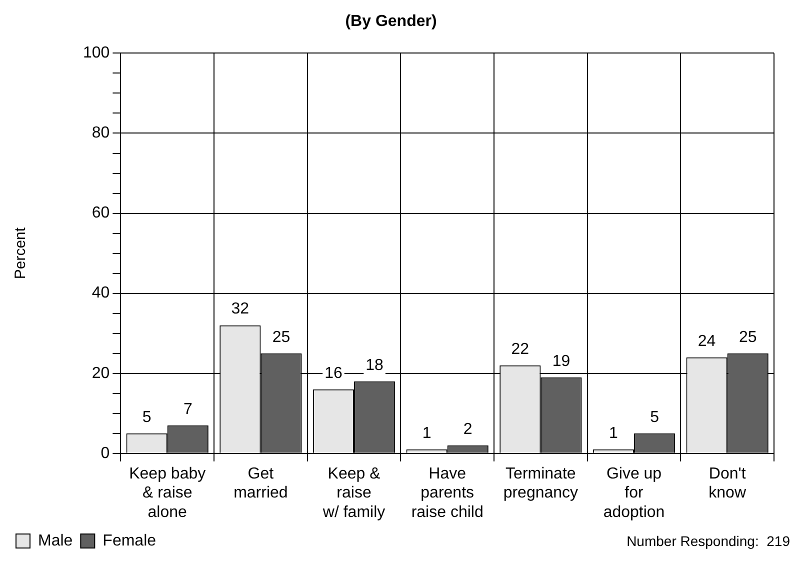 This screenshot has width=804, height=563. What do you see at coordinates (240, 309) in the screenshot?
I see `data-label: 32` at bounding box center [240, 309].